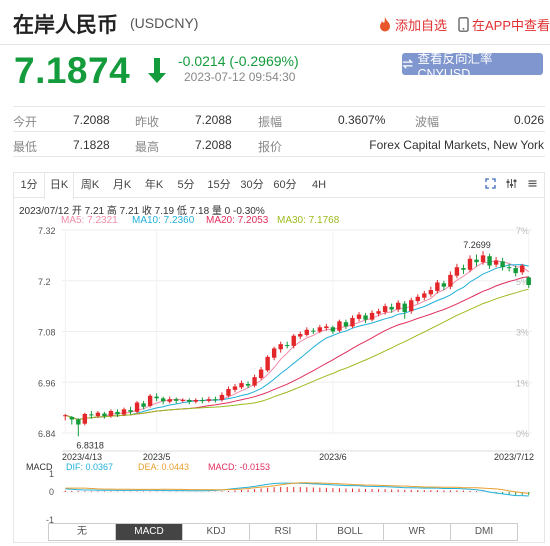 The width and height of the screenshot is (550, 546). Describe the element at coordinates (297, 488) in the screenshot. I see `dea-line` at that location.